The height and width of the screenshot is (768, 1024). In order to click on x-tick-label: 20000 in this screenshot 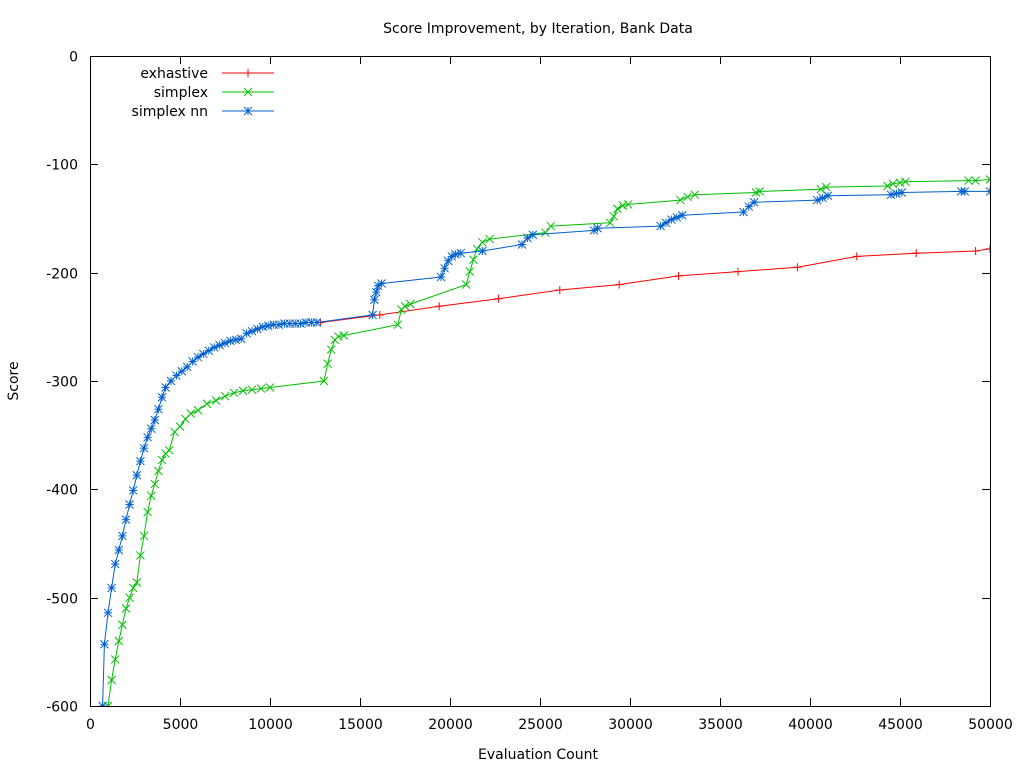, I will do `click(450, 725)`.